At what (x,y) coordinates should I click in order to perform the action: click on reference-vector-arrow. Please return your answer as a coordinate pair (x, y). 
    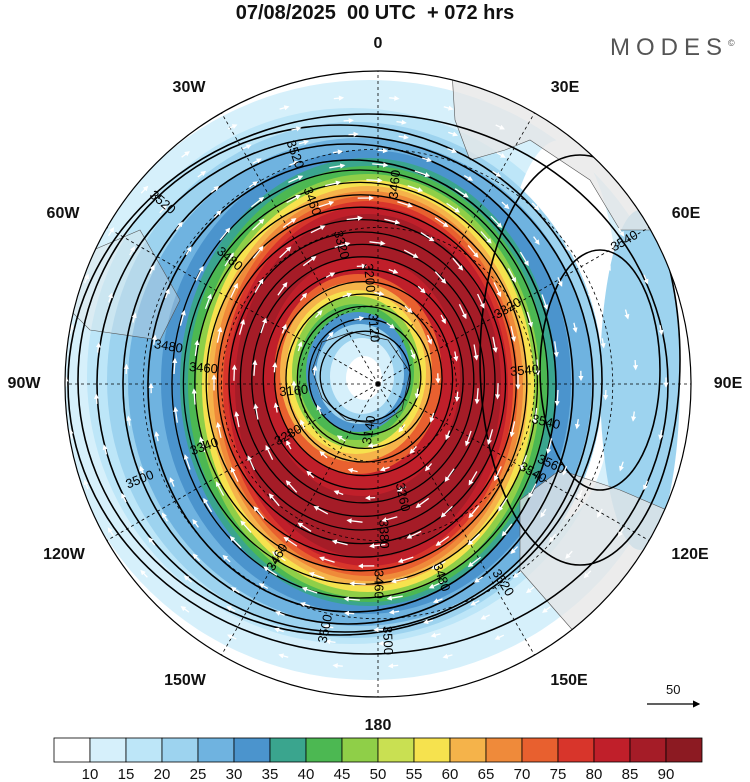
    Looking at the image, I should click on (674, 704).